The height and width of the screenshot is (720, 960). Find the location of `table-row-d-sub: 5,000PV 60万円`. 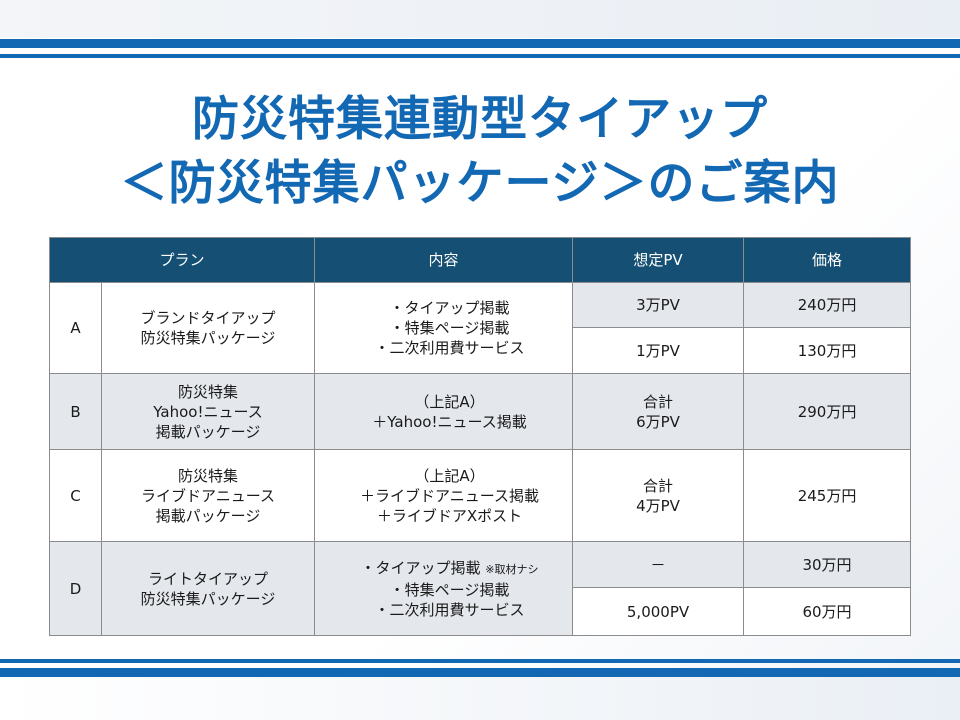

table-row-d-sub: 5,000PV 60万円 is located at coordinates (481, 611).